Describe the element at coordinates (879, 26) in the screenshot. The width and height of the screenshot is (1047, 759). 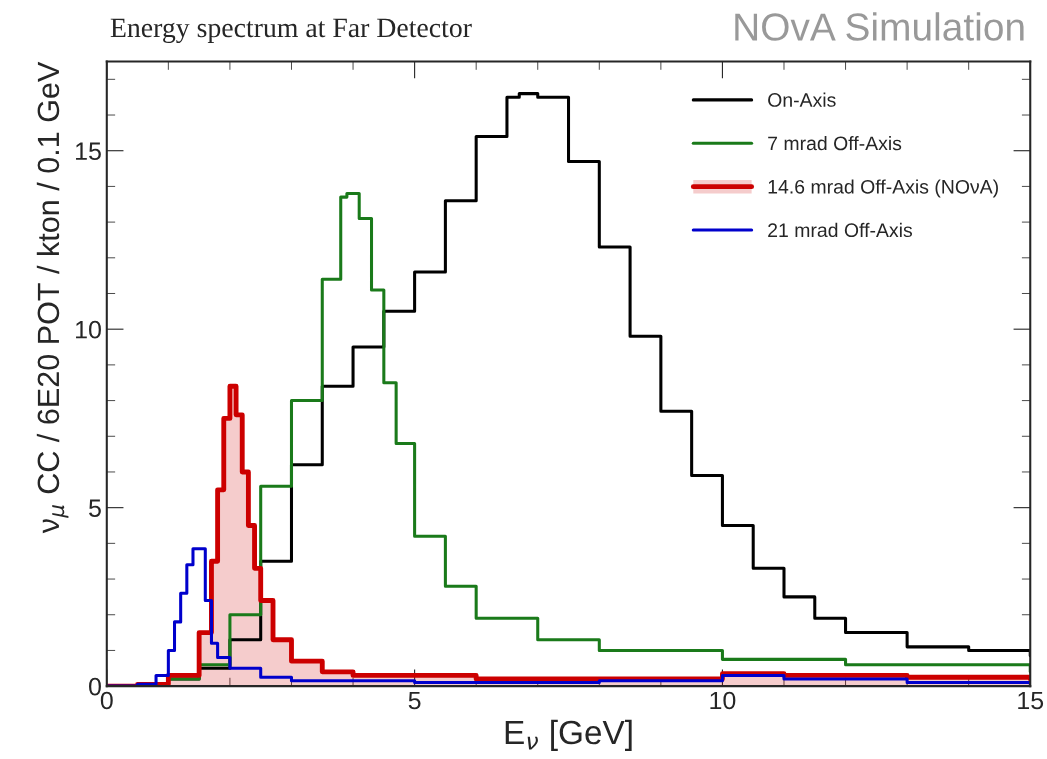
I see `text: NOvA Simulation` at that location.